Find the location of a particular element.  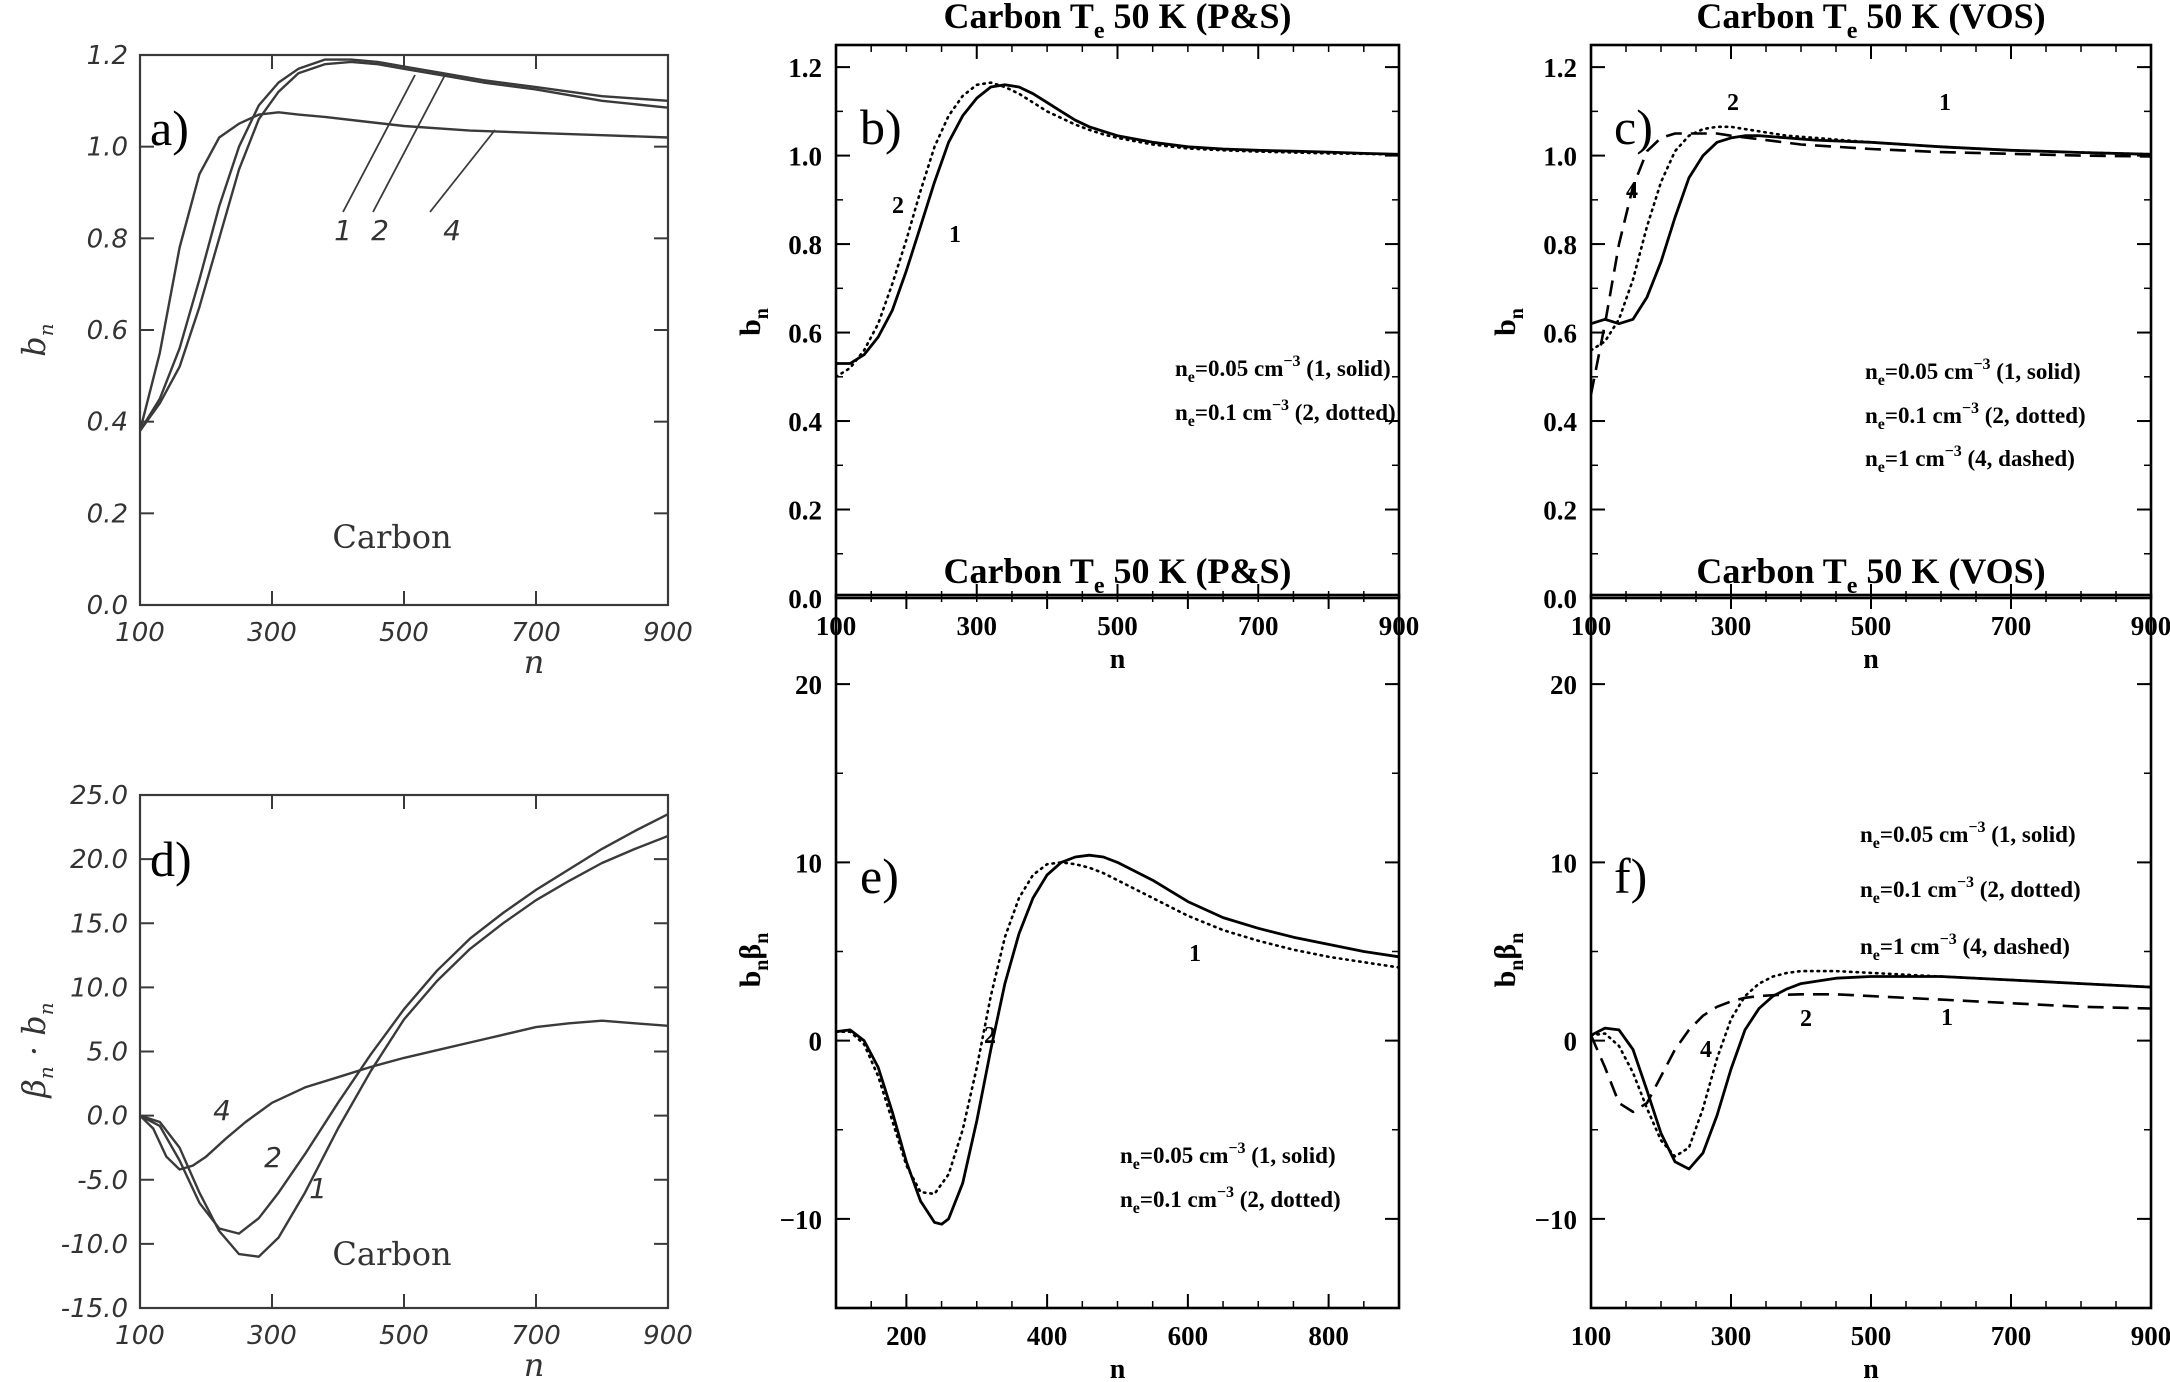

curve-leader-line is located at coordinates (462, 171).